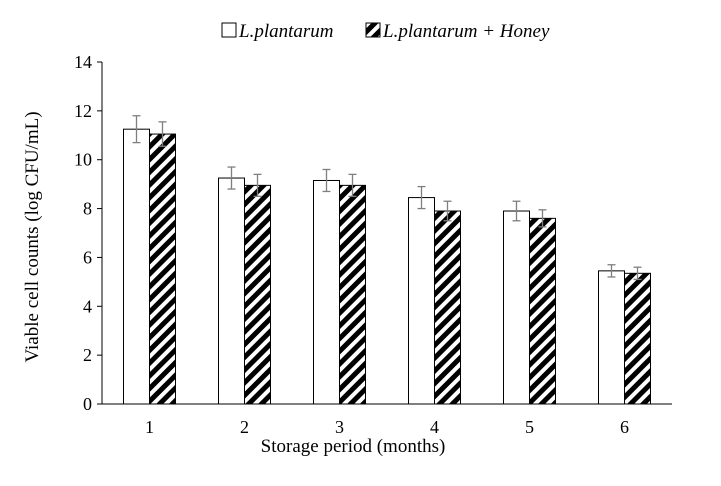 The image size is (721, 486). I want to click on legend-label-series-2: L.plantarum + Honey, so click(466, 31).